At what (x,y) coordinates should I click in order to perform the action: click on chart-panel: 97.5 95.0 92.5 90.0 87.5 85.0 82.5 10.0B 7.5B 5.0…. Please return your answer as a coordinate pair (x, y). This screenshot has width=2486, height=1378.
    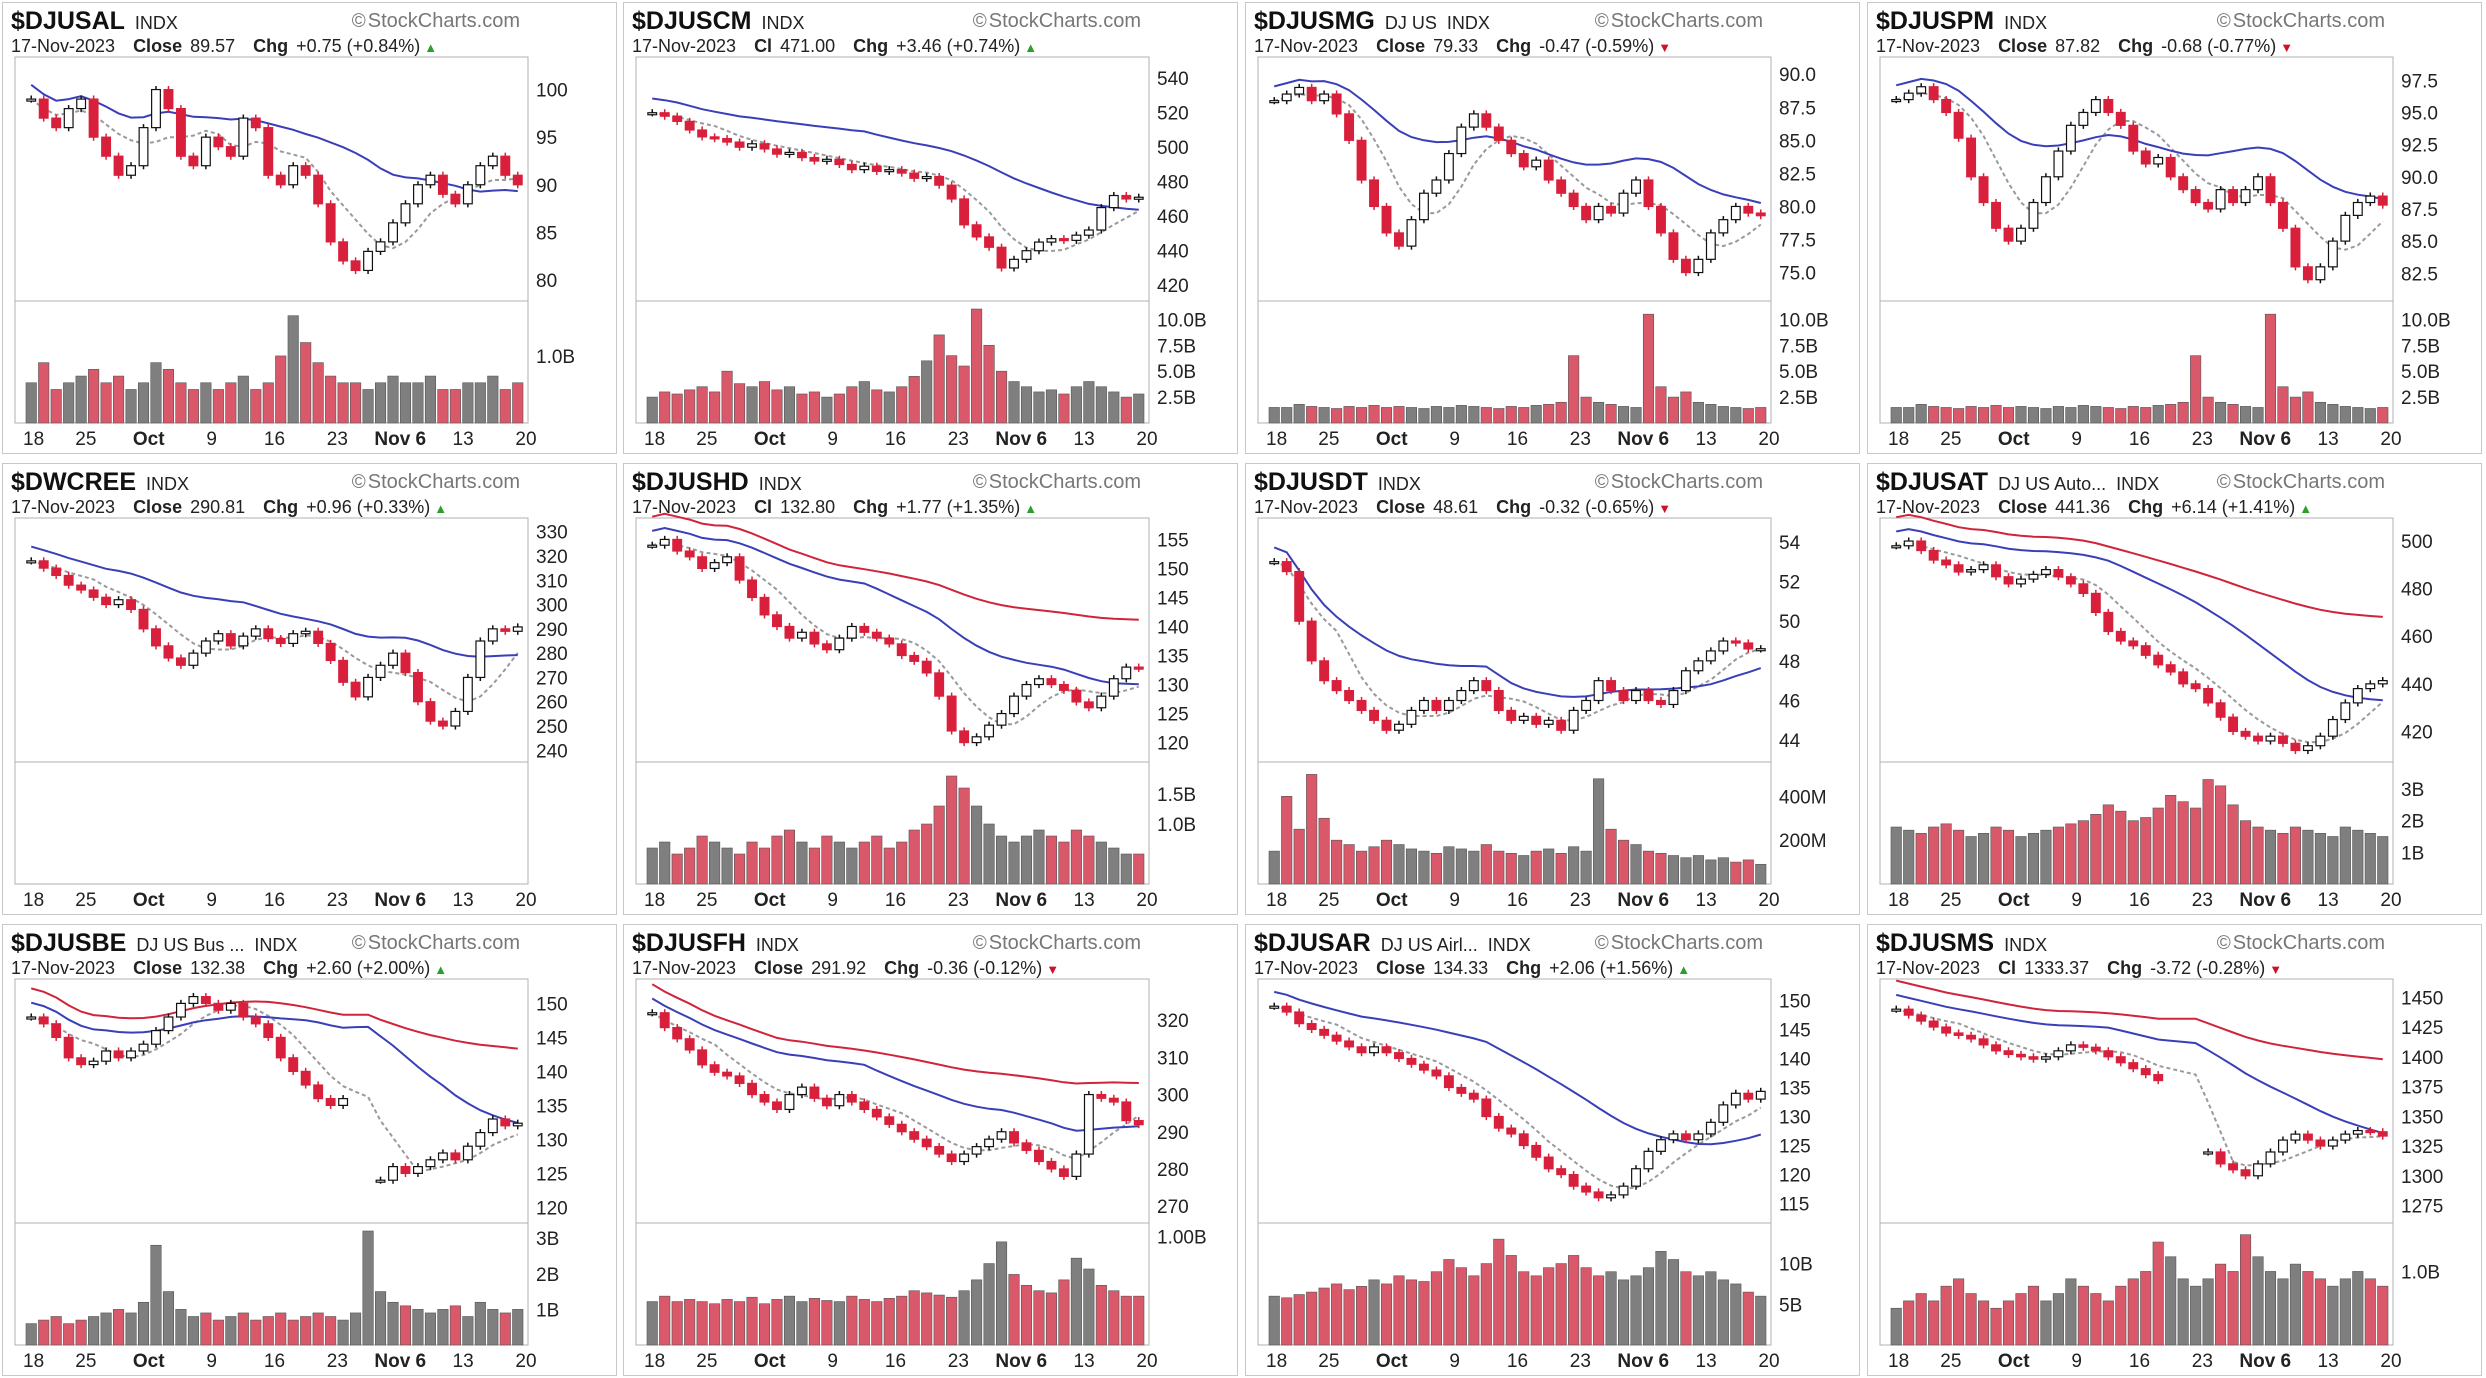
    Looking at the image, I should click on (2174, 228).